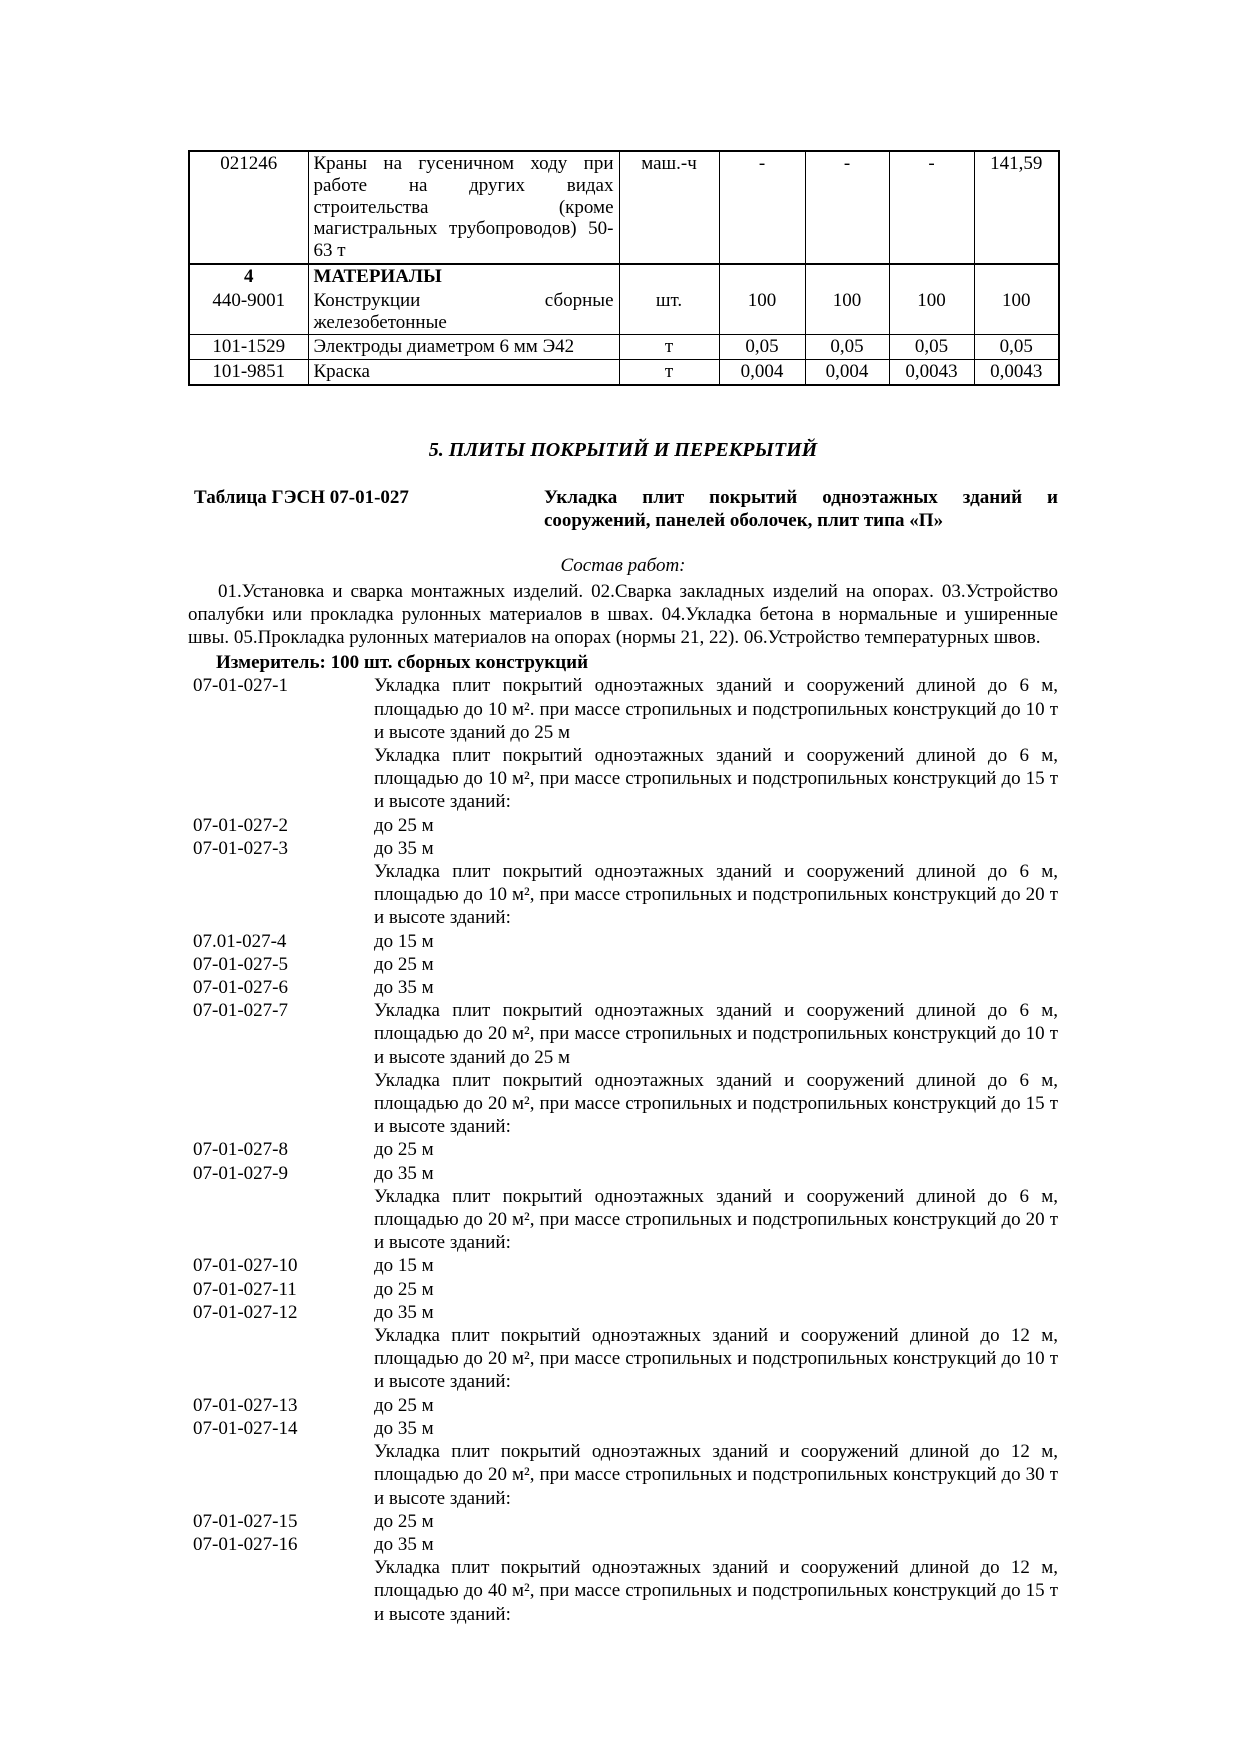 This screenshot has width=1240, height=1755. I want to click on table-reference-label: Таблица ГЭСН 07-01-027, so click(301, 497).